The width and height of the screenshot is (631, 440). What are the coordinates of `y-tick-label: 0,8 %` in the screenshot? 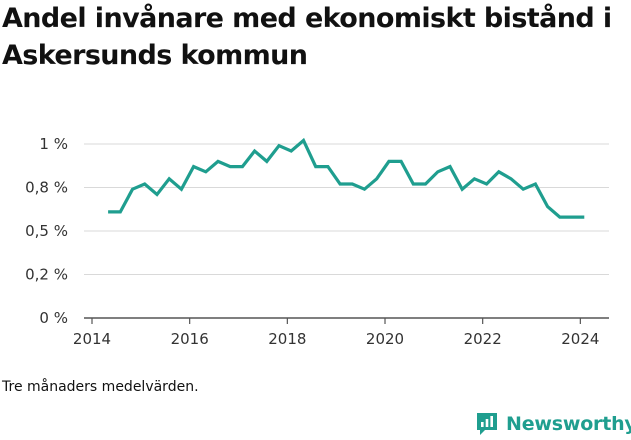 It's located at (46, 188).